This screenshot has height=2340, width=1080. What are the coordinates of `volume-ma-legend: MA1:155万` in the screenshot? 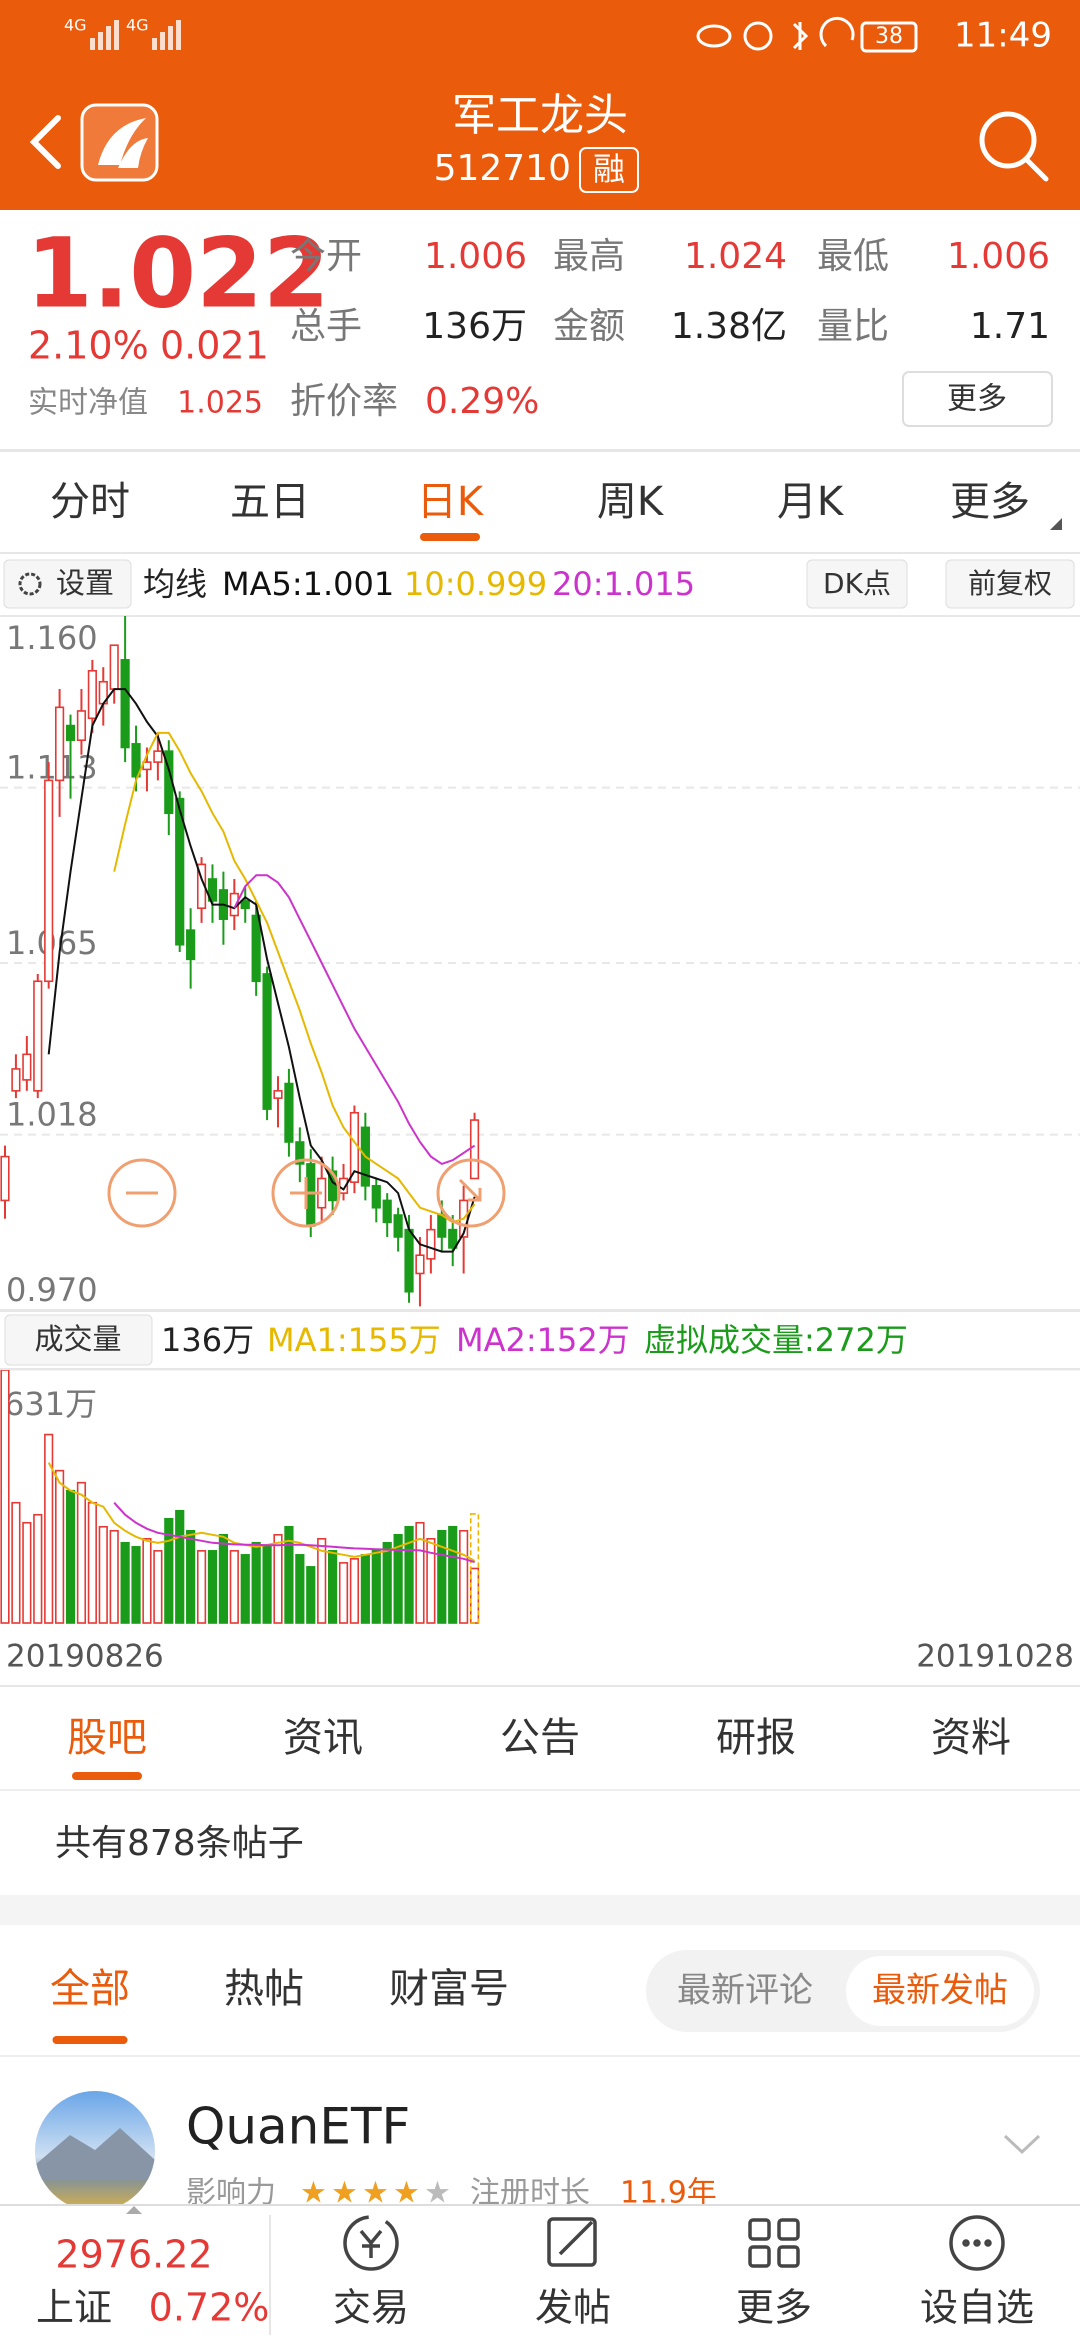 It's located at (354, 1340).